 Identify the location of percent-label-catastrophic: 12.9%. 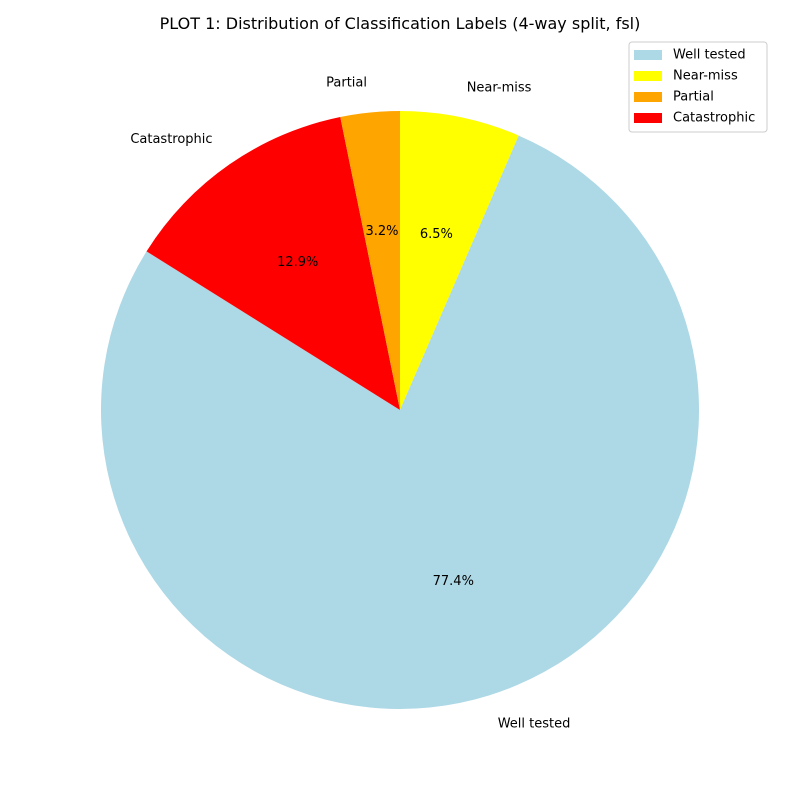
(297, 262).